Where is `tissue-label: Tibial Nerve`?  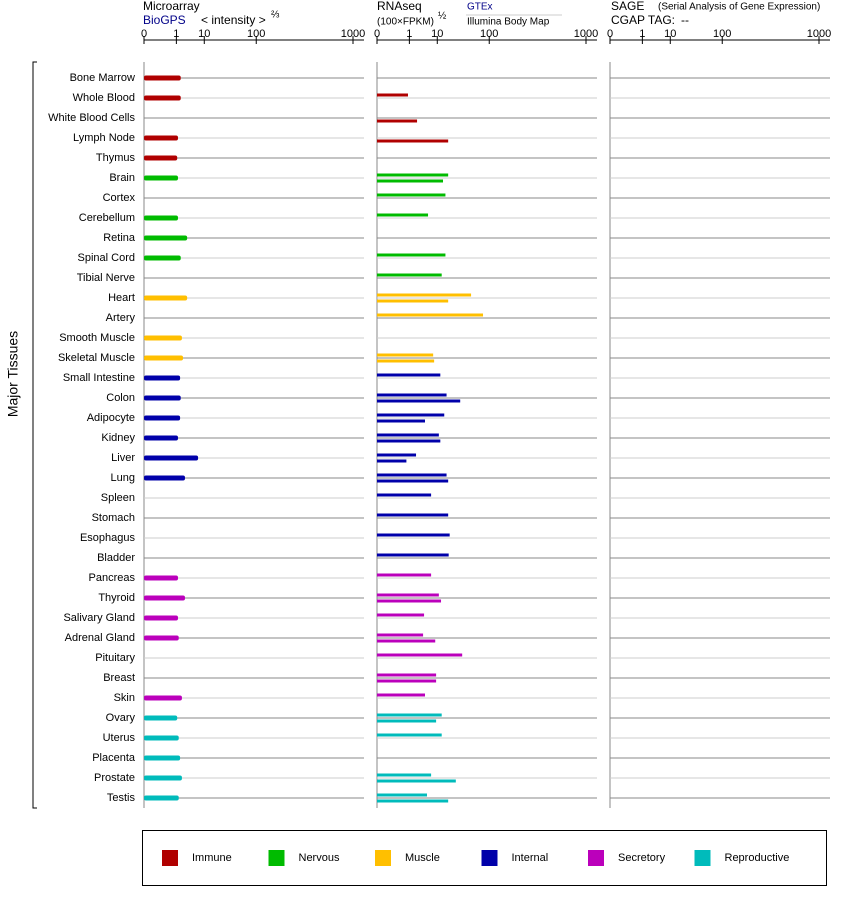
tissue-label: Tibial Nerve is located at coordinates (106, 278).